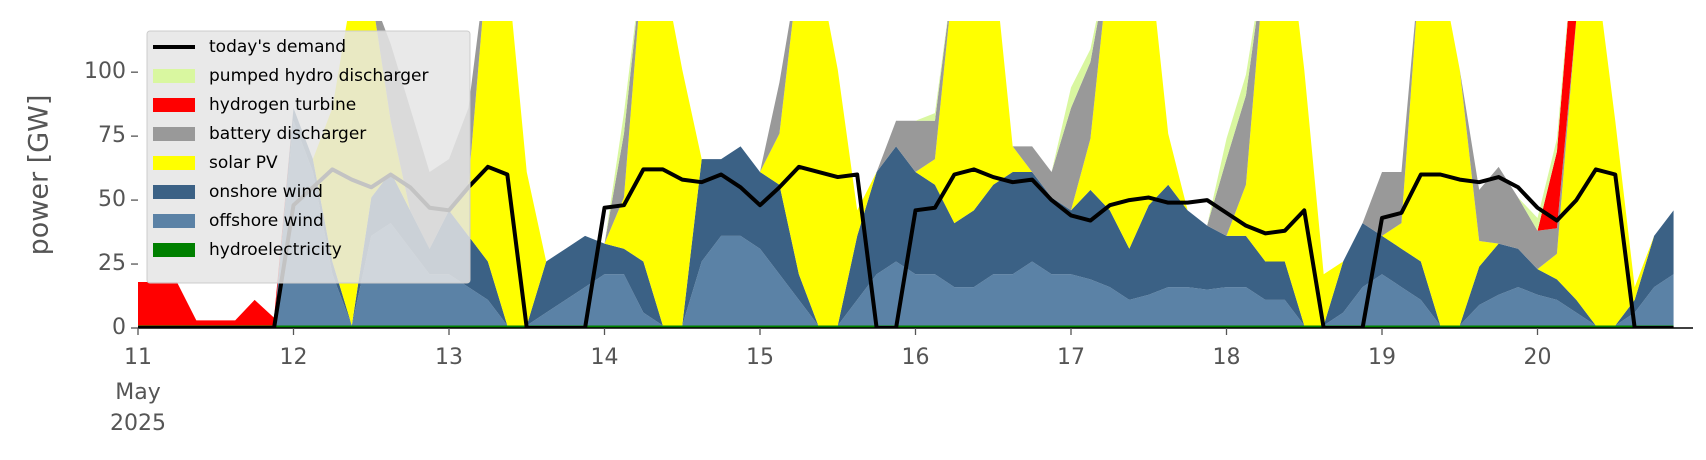  I want to click on x-tick-label: 11, so click(138, 357).